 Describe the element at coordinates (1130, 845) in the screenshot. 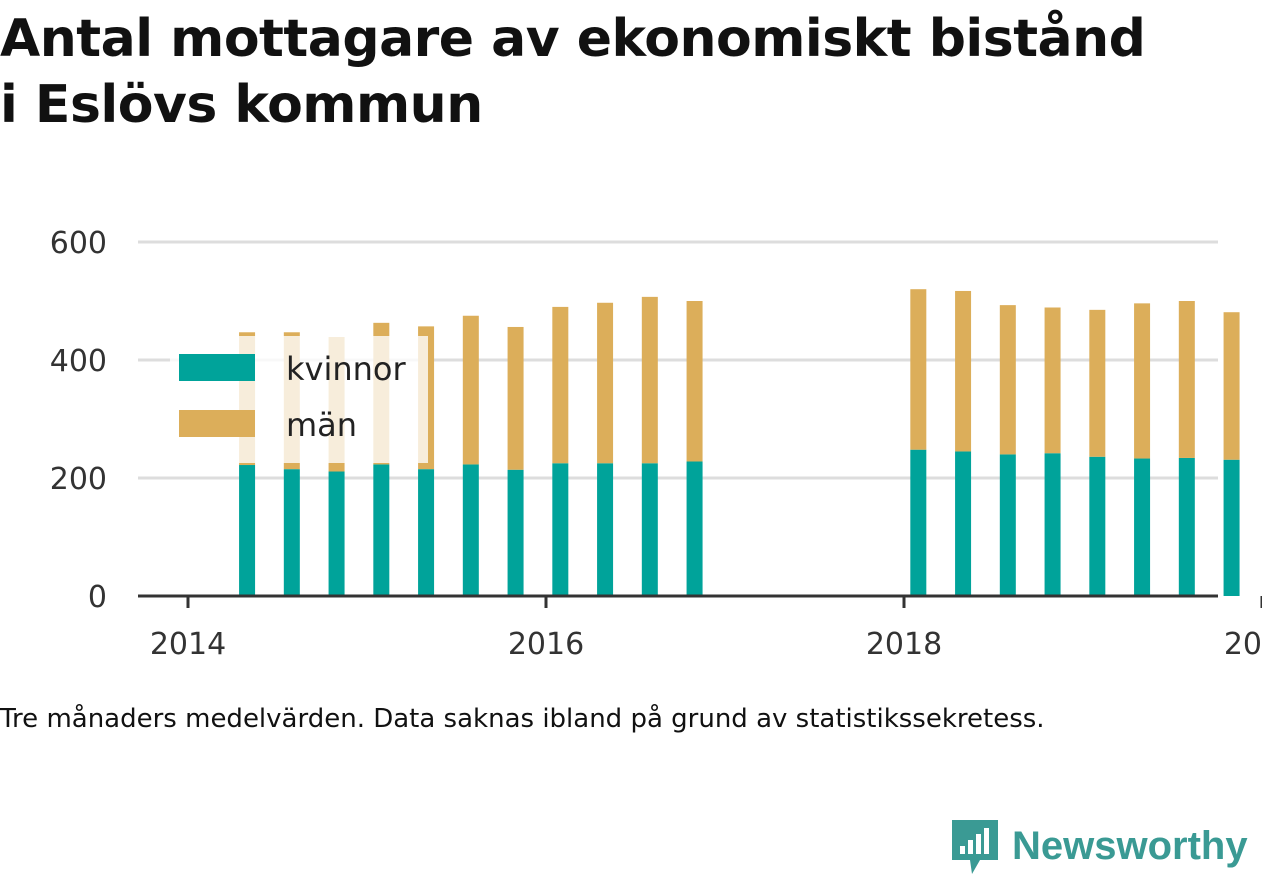

I see `brand-name: Newsworthy` at that location.